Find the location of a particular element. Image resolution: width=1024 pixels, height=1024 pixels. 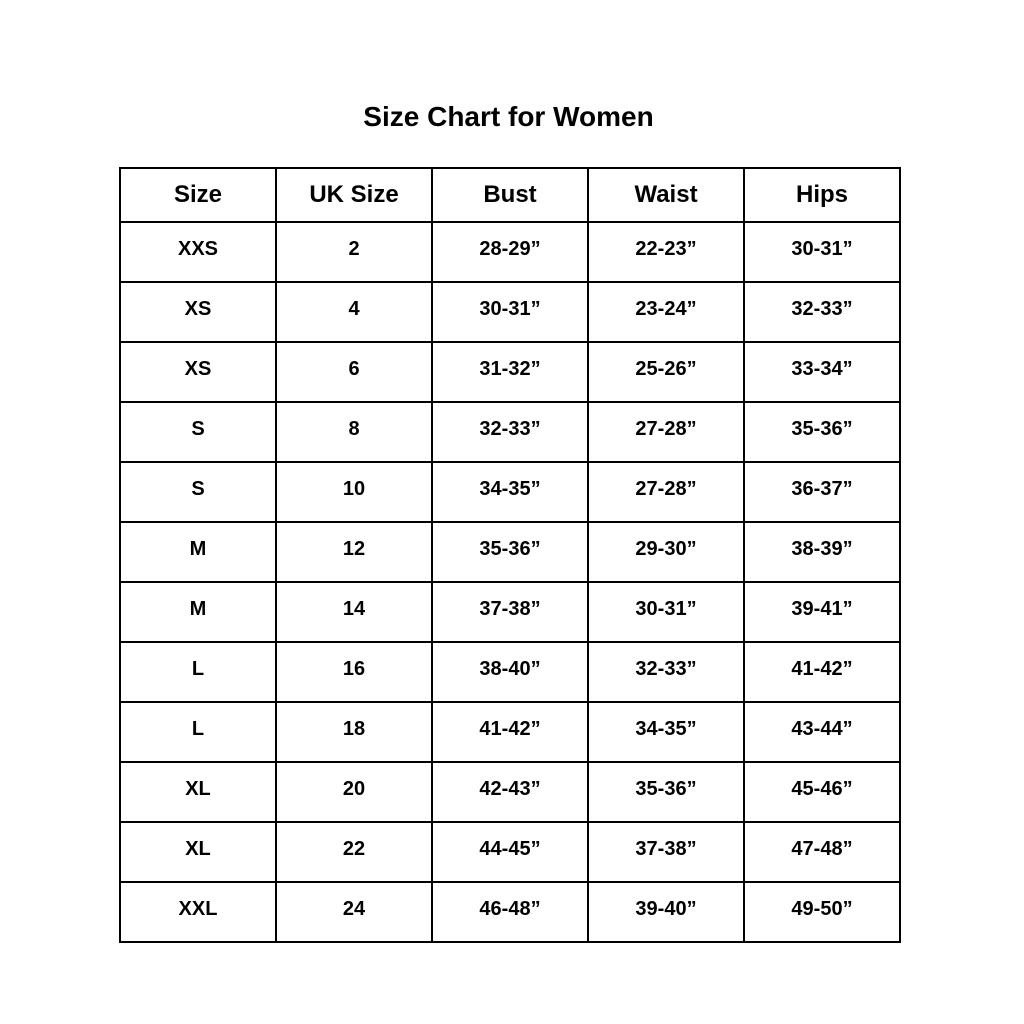

column-header-size: Size is located at coordinates (198, 195).